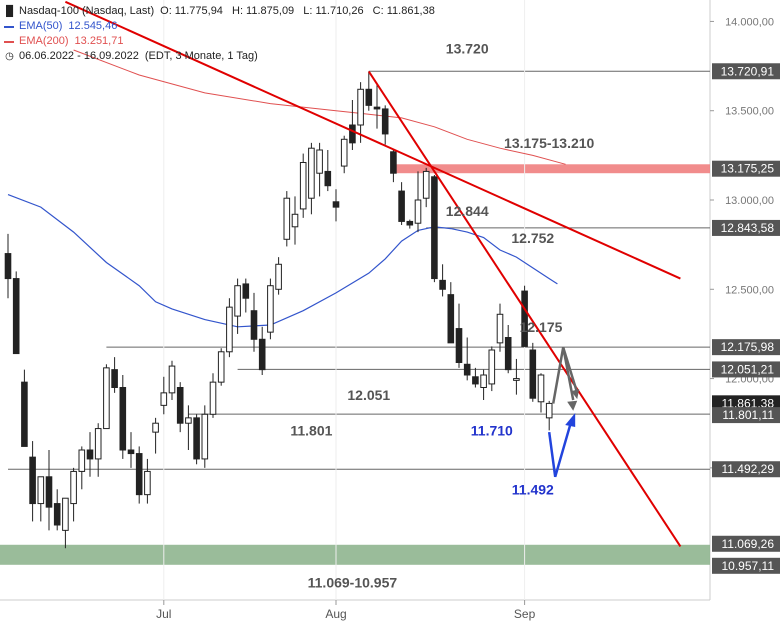 The height and width of the screenshot is (625, 780). What do you see at coordinates (9, 26) in the screenshot?
I see `ema50-swatch` at bounding box center [9, 26].